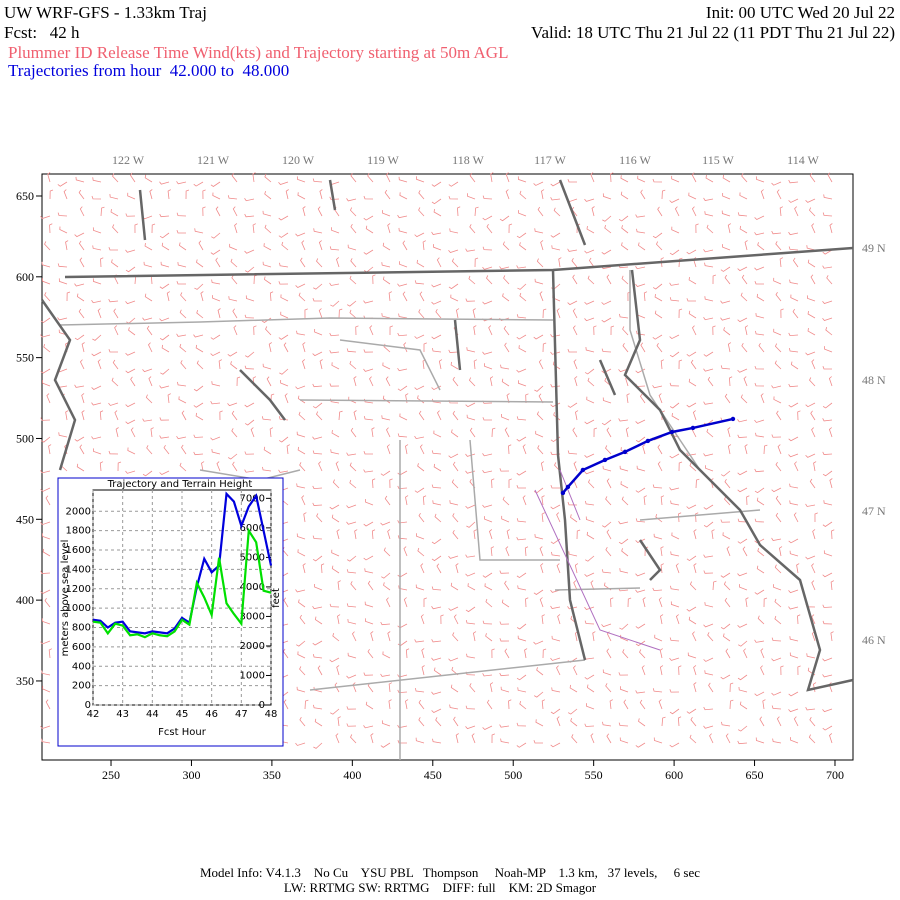 This screenshot has height=900, width=900. Describe the element at coordinates (635, 160) in the screenshot. I see `lon-label: 116 W` at that location.